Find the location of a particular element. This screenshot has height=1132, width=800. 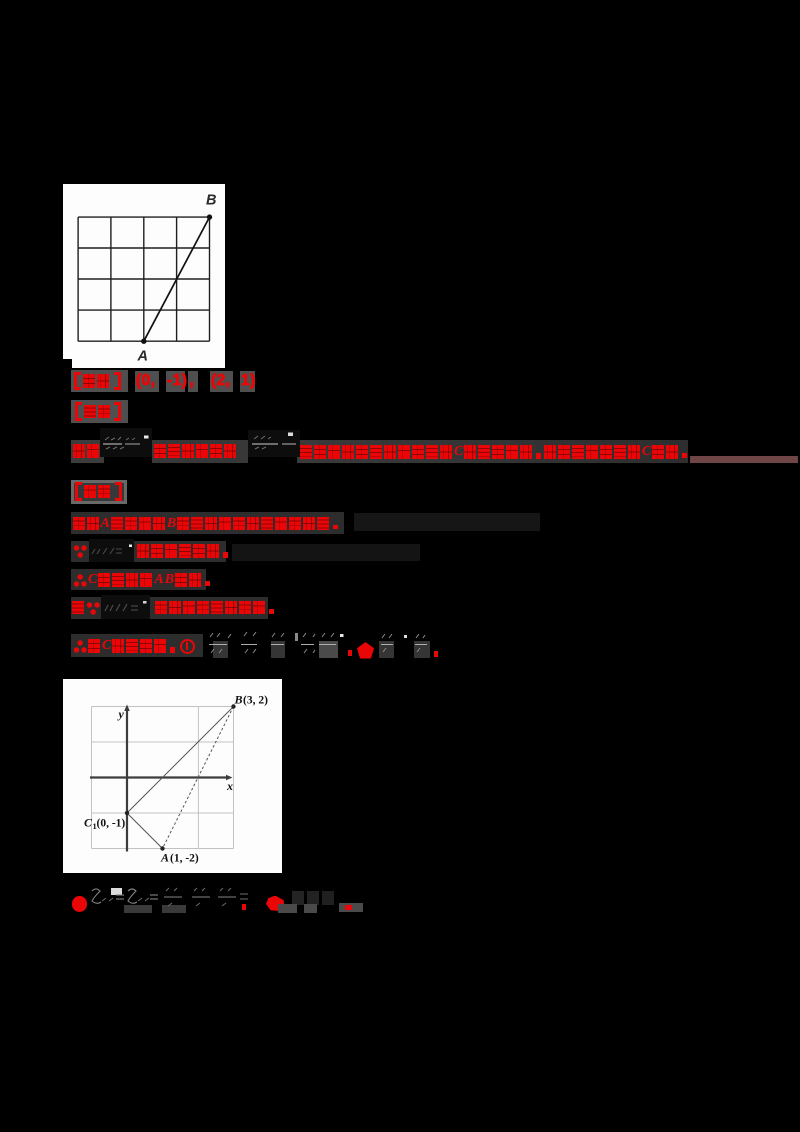

svg-text: 1 is located at coordinates (95, 826).